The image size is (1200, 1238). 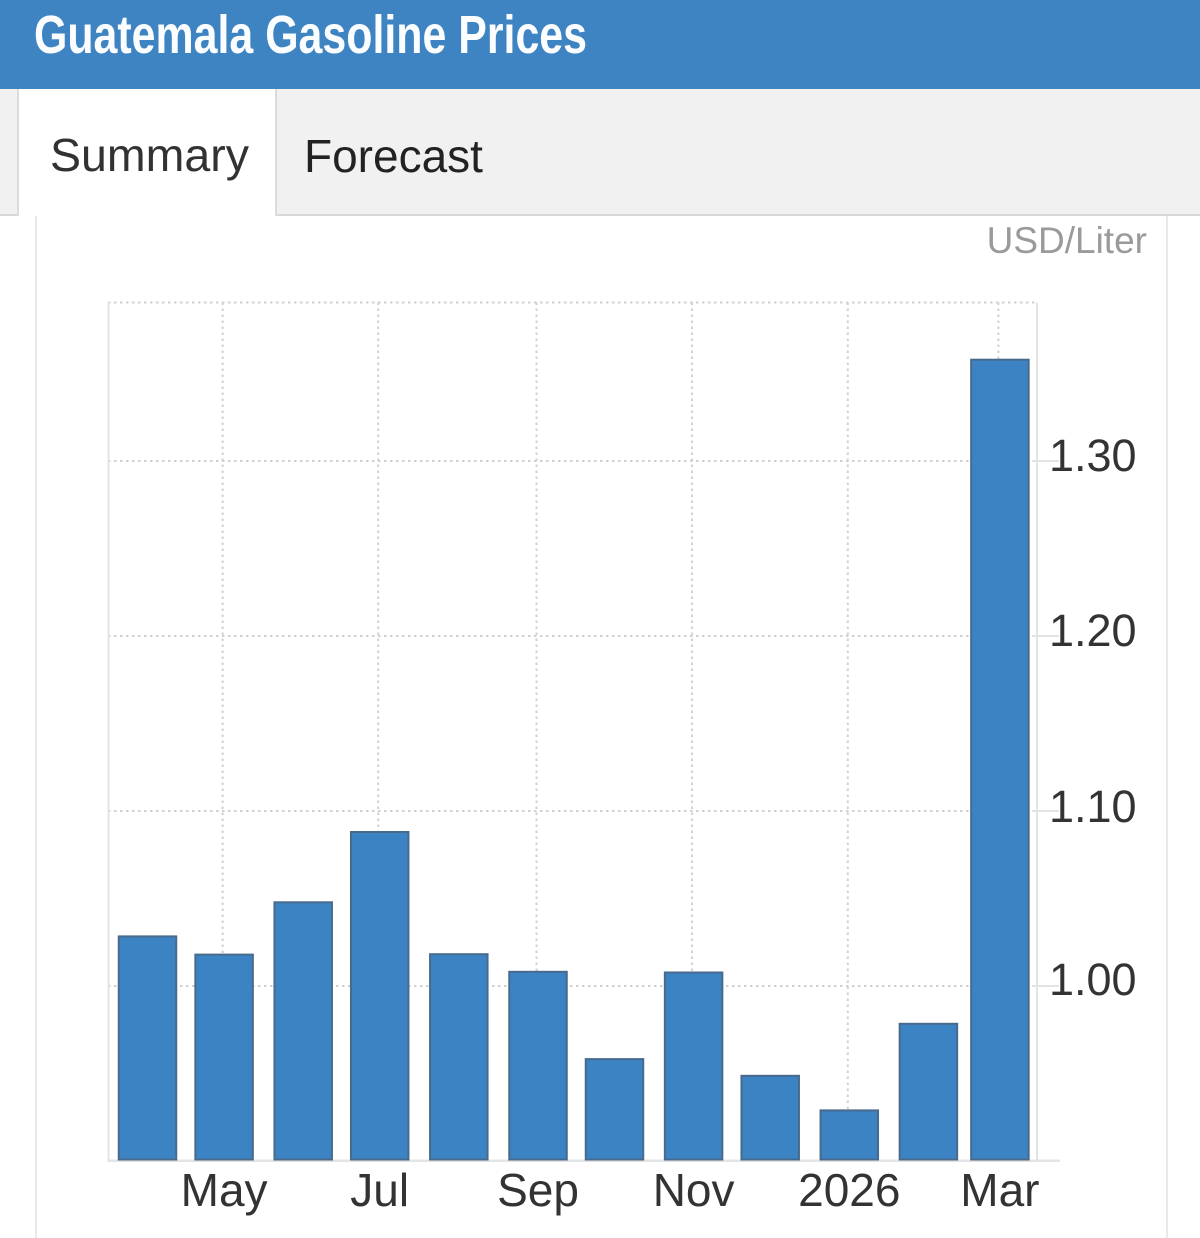 I want to click on svg-text: Mar, so click(x=999, y=1190).